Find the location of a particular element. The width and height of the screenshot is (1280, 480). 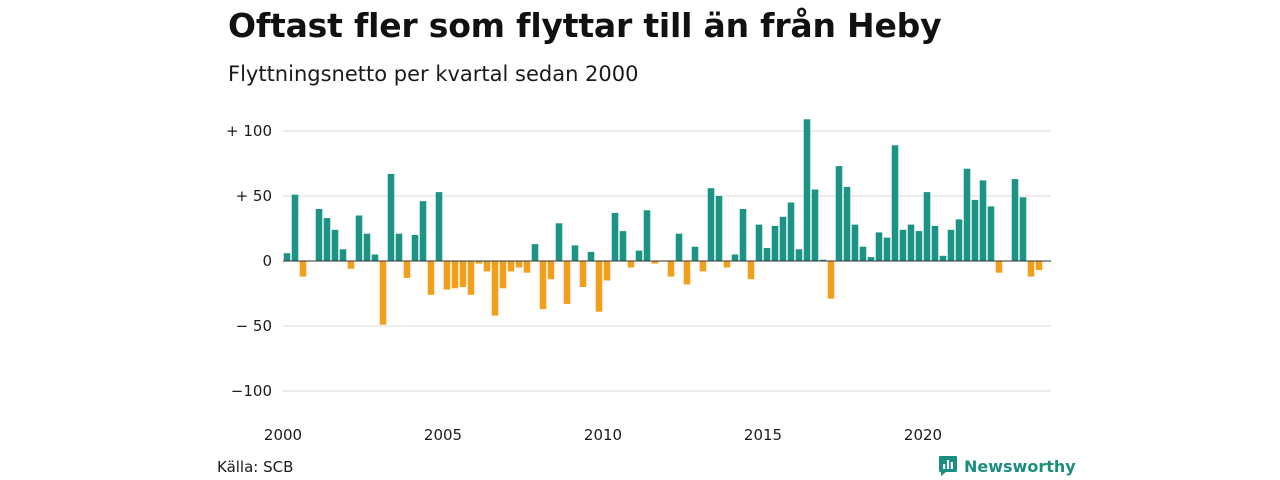

chart-subtitle: Flyttningsnetto per kvartal sedan 2000 is located at coordinates (433, 74).